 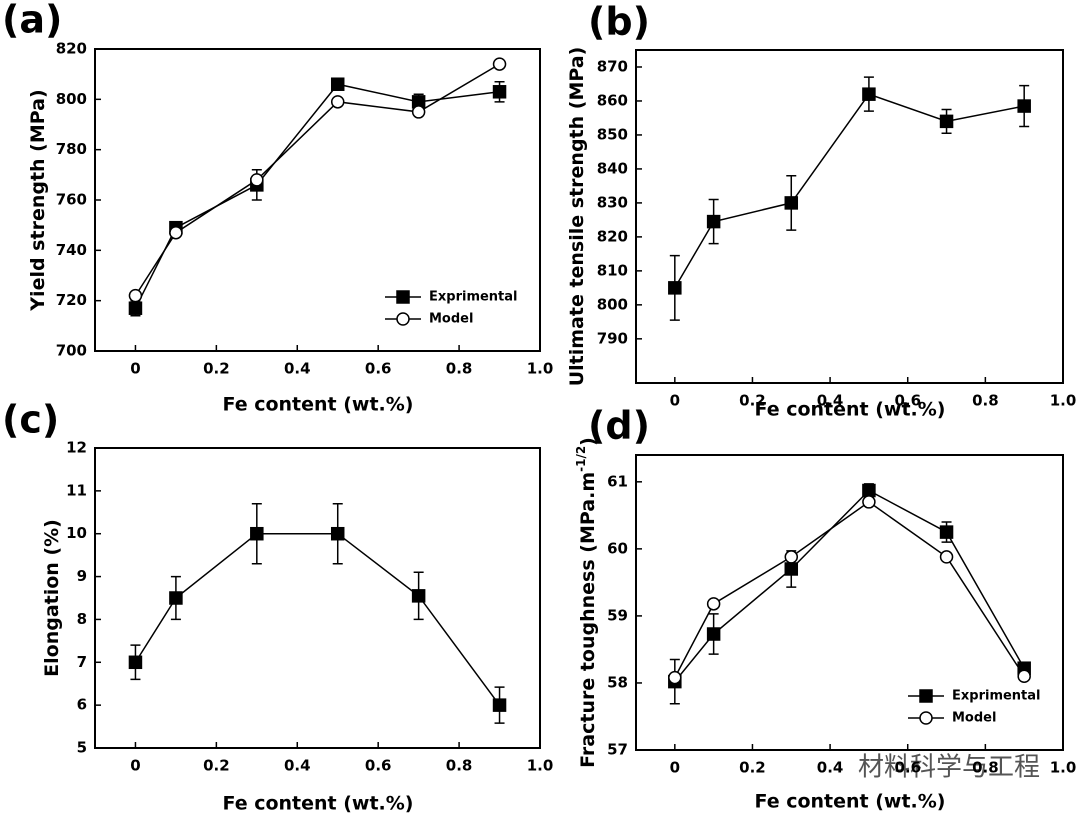 What do you see at coordinates (32, 21) in the screenshot?
I see `panel-label: (a)` at bounding box center [32, 21].